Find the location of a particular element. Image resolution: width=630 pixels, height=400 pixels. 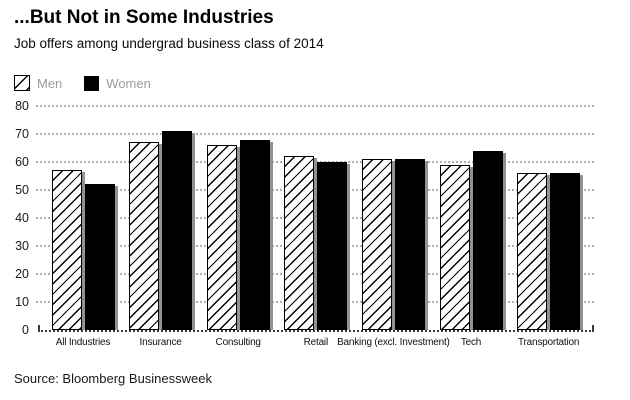

x-category-label: Retail is located at coordinates (316, 342).